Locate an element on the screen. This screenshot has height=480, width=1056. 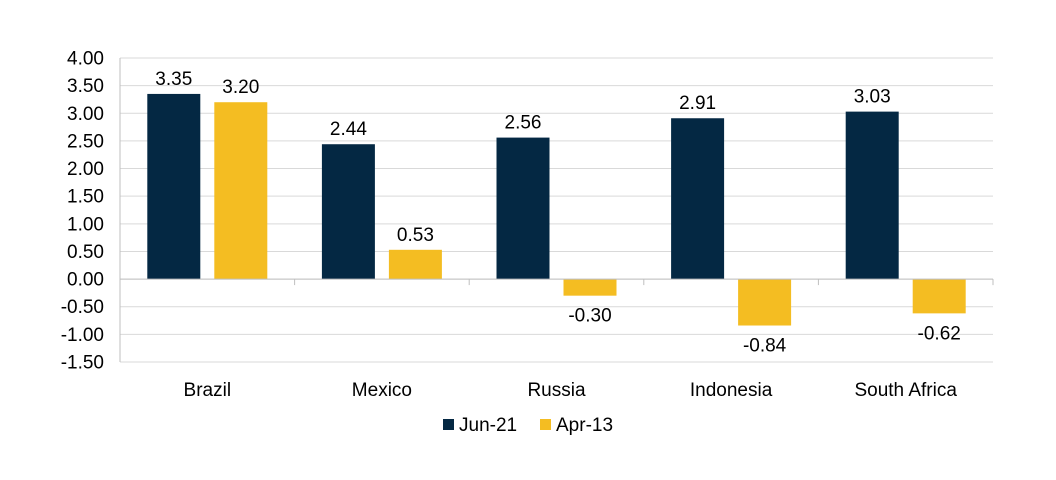
data-label: 2.56 is located at coordinates (523, 123).